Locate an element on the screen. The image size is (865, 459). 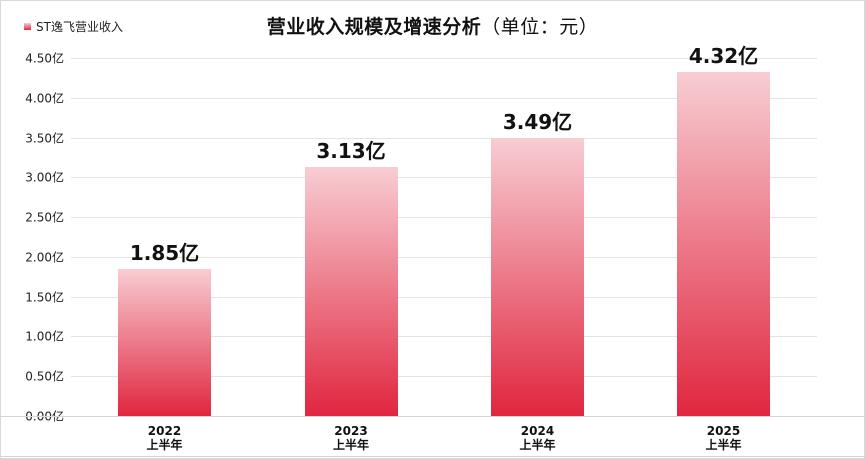
bar-2023 is located at coordinates (351, 291).